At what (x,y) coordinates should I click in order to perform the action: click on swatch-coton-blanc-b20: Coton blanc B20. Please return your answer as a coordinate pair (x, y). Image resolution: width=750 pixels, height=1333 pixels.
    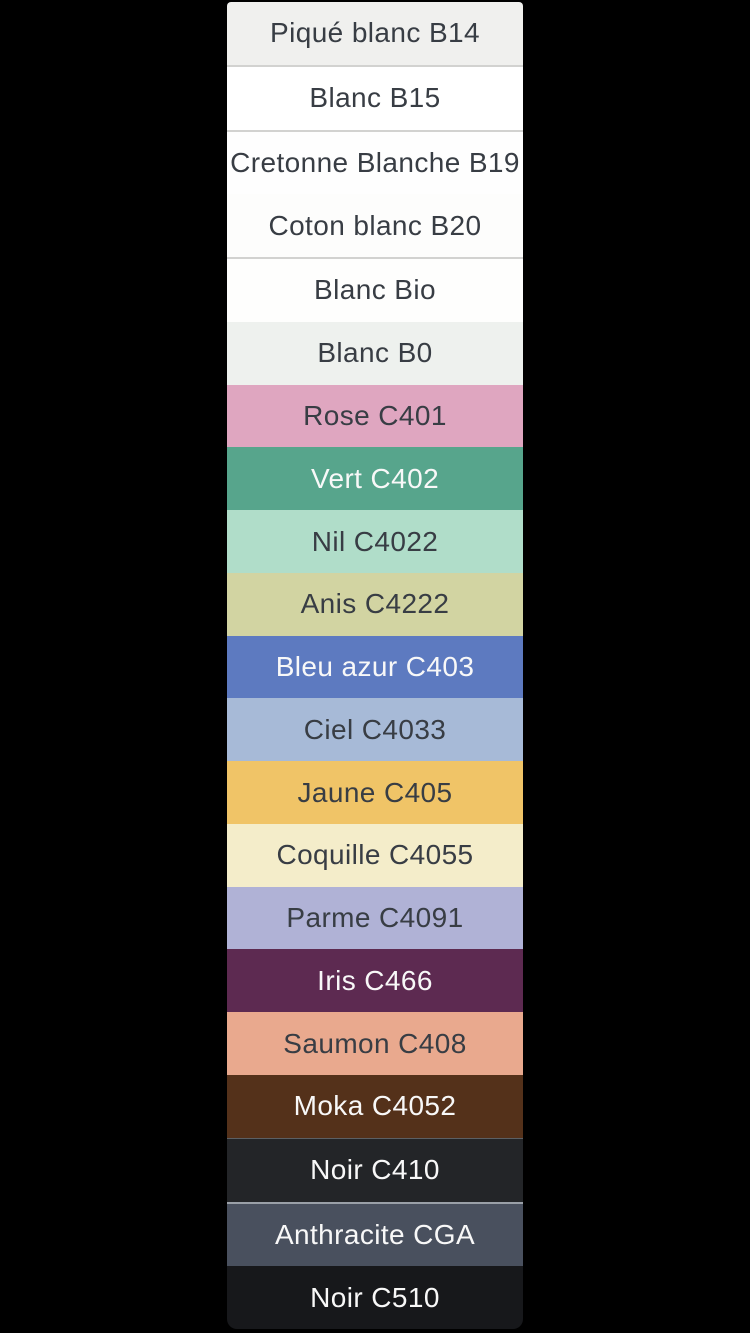
    Looking at the image, I should click on (375, 227).